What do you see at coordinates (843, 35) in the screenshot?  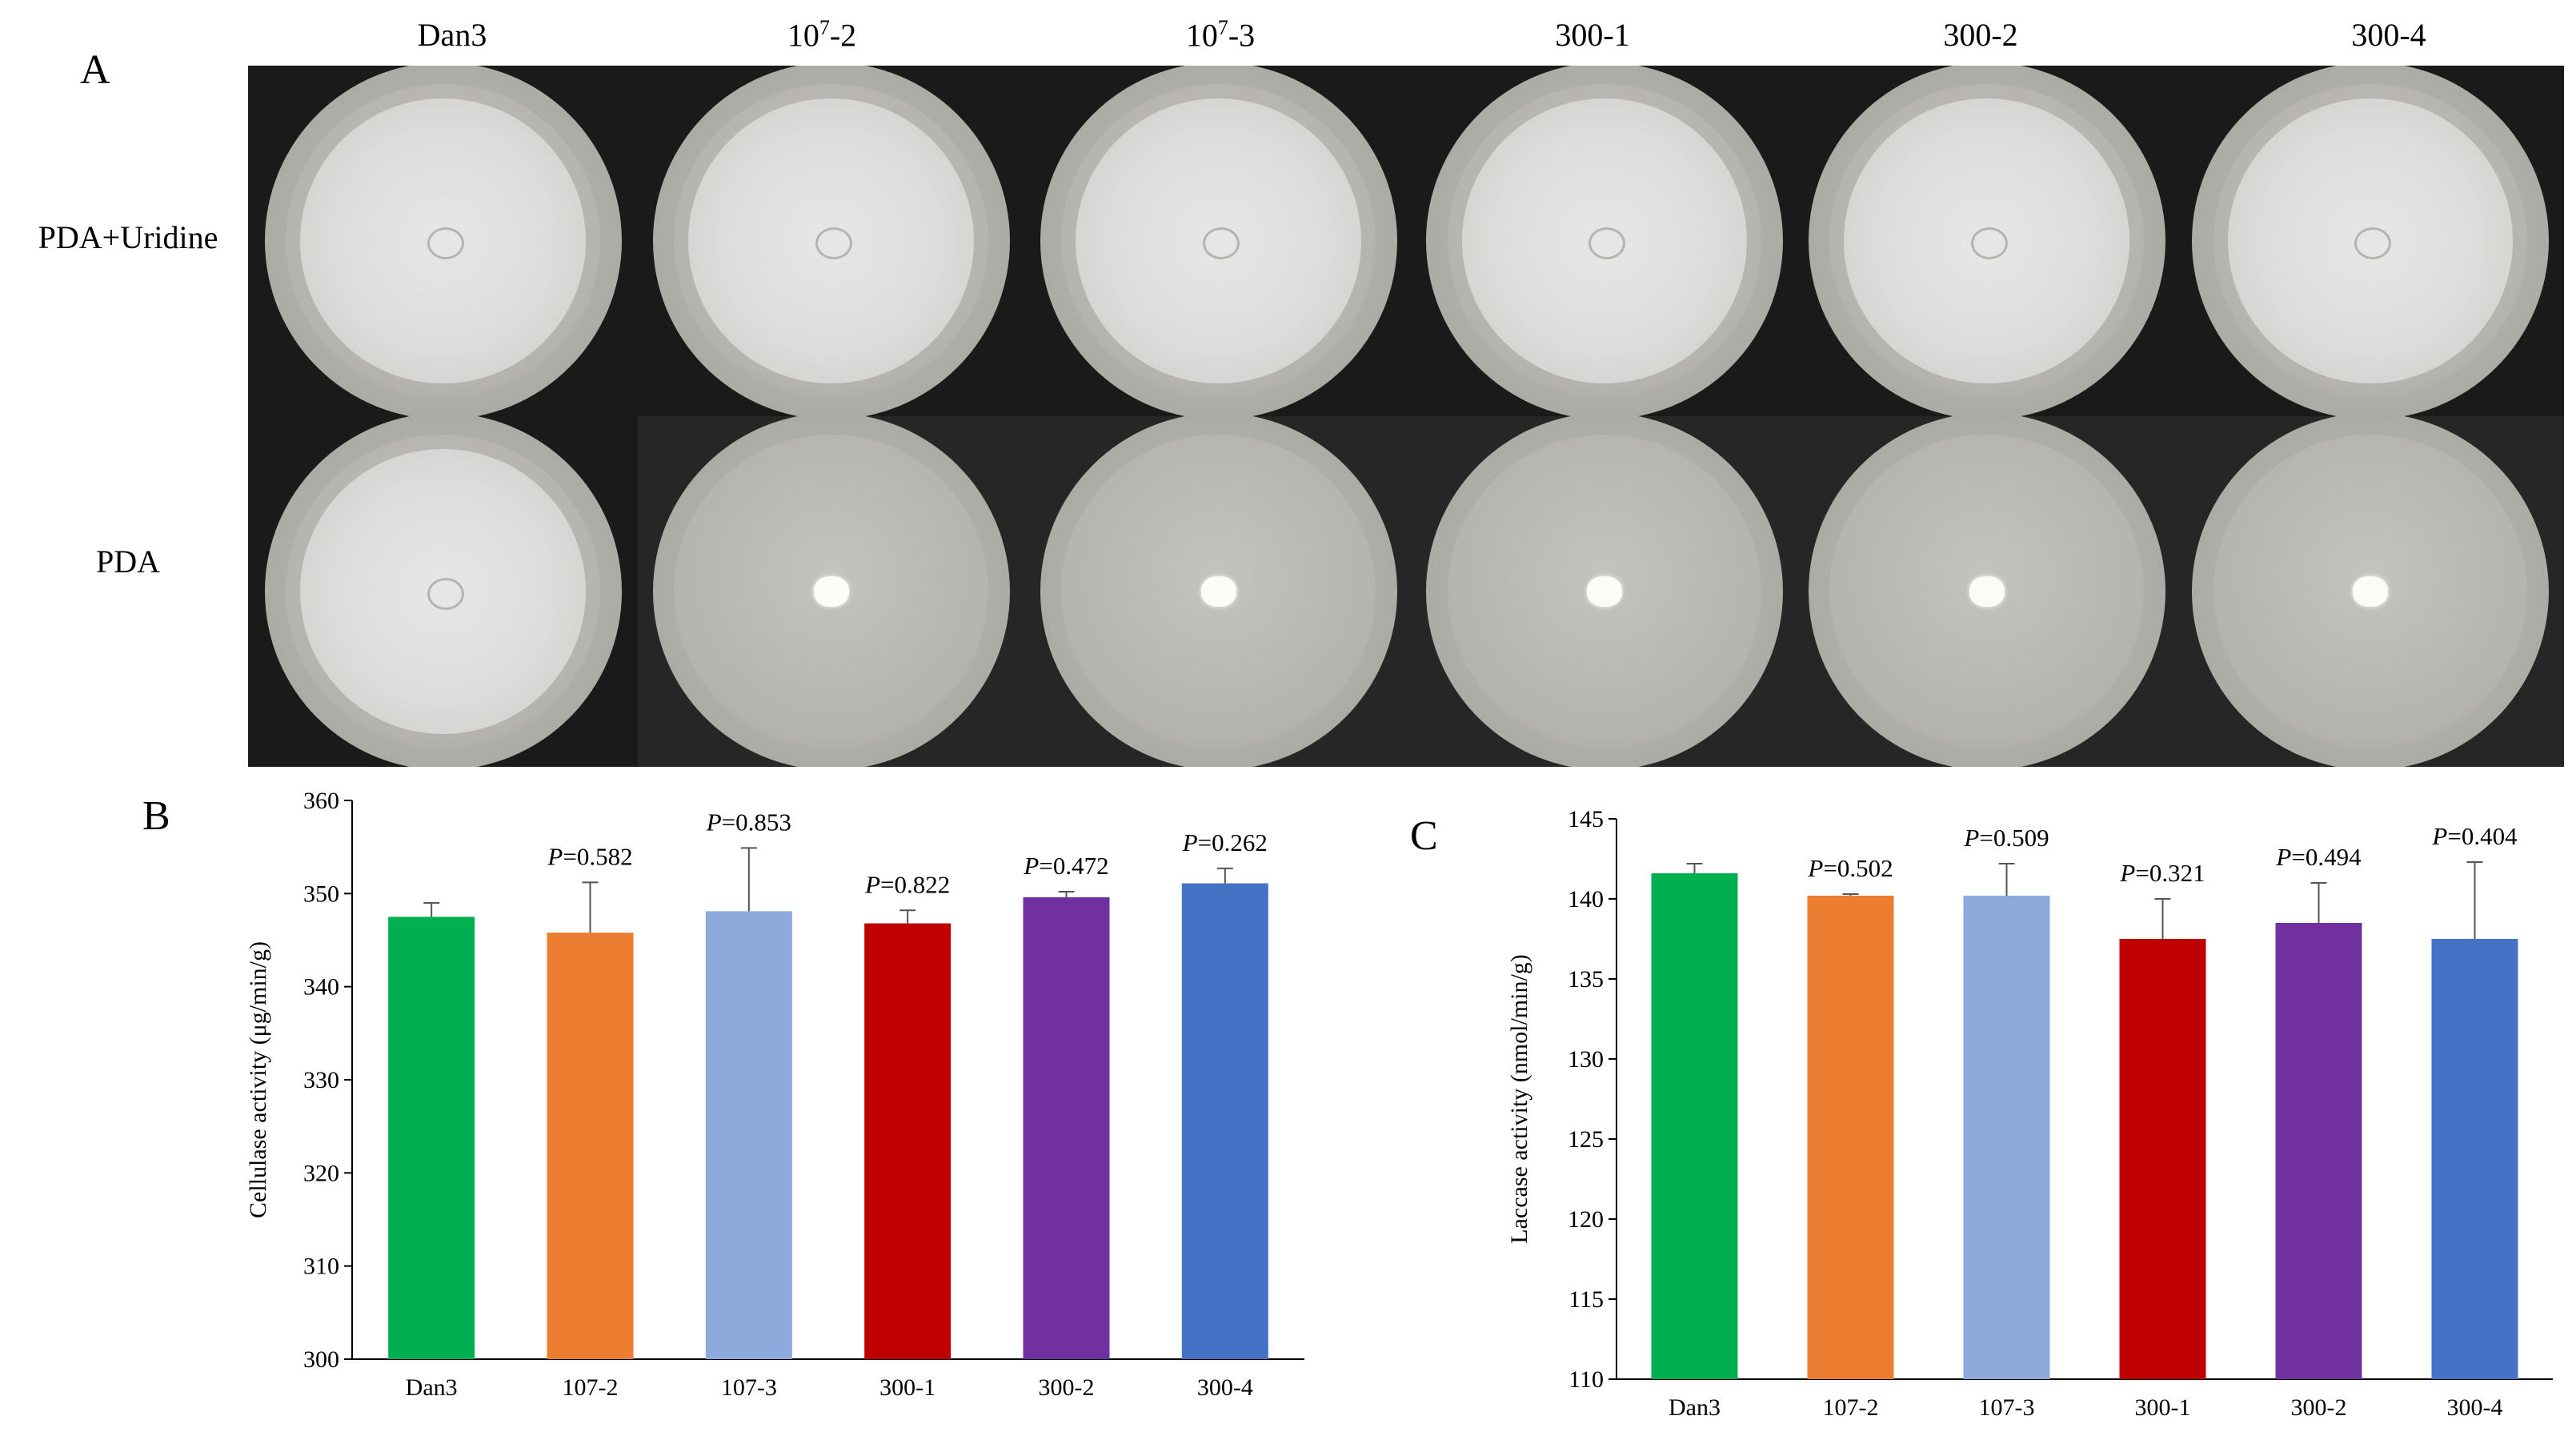 I see `strain-label-suffix: -2` at bounding box center [843, 35].